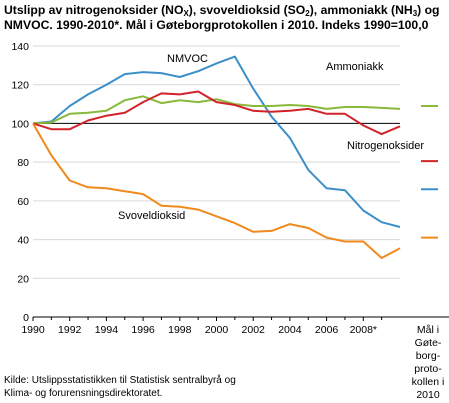  What do you see at coordinates (428, 382) in the screenshot?
I see `target-column-label-line-5: kollen i` at bounding box center [428, 382].